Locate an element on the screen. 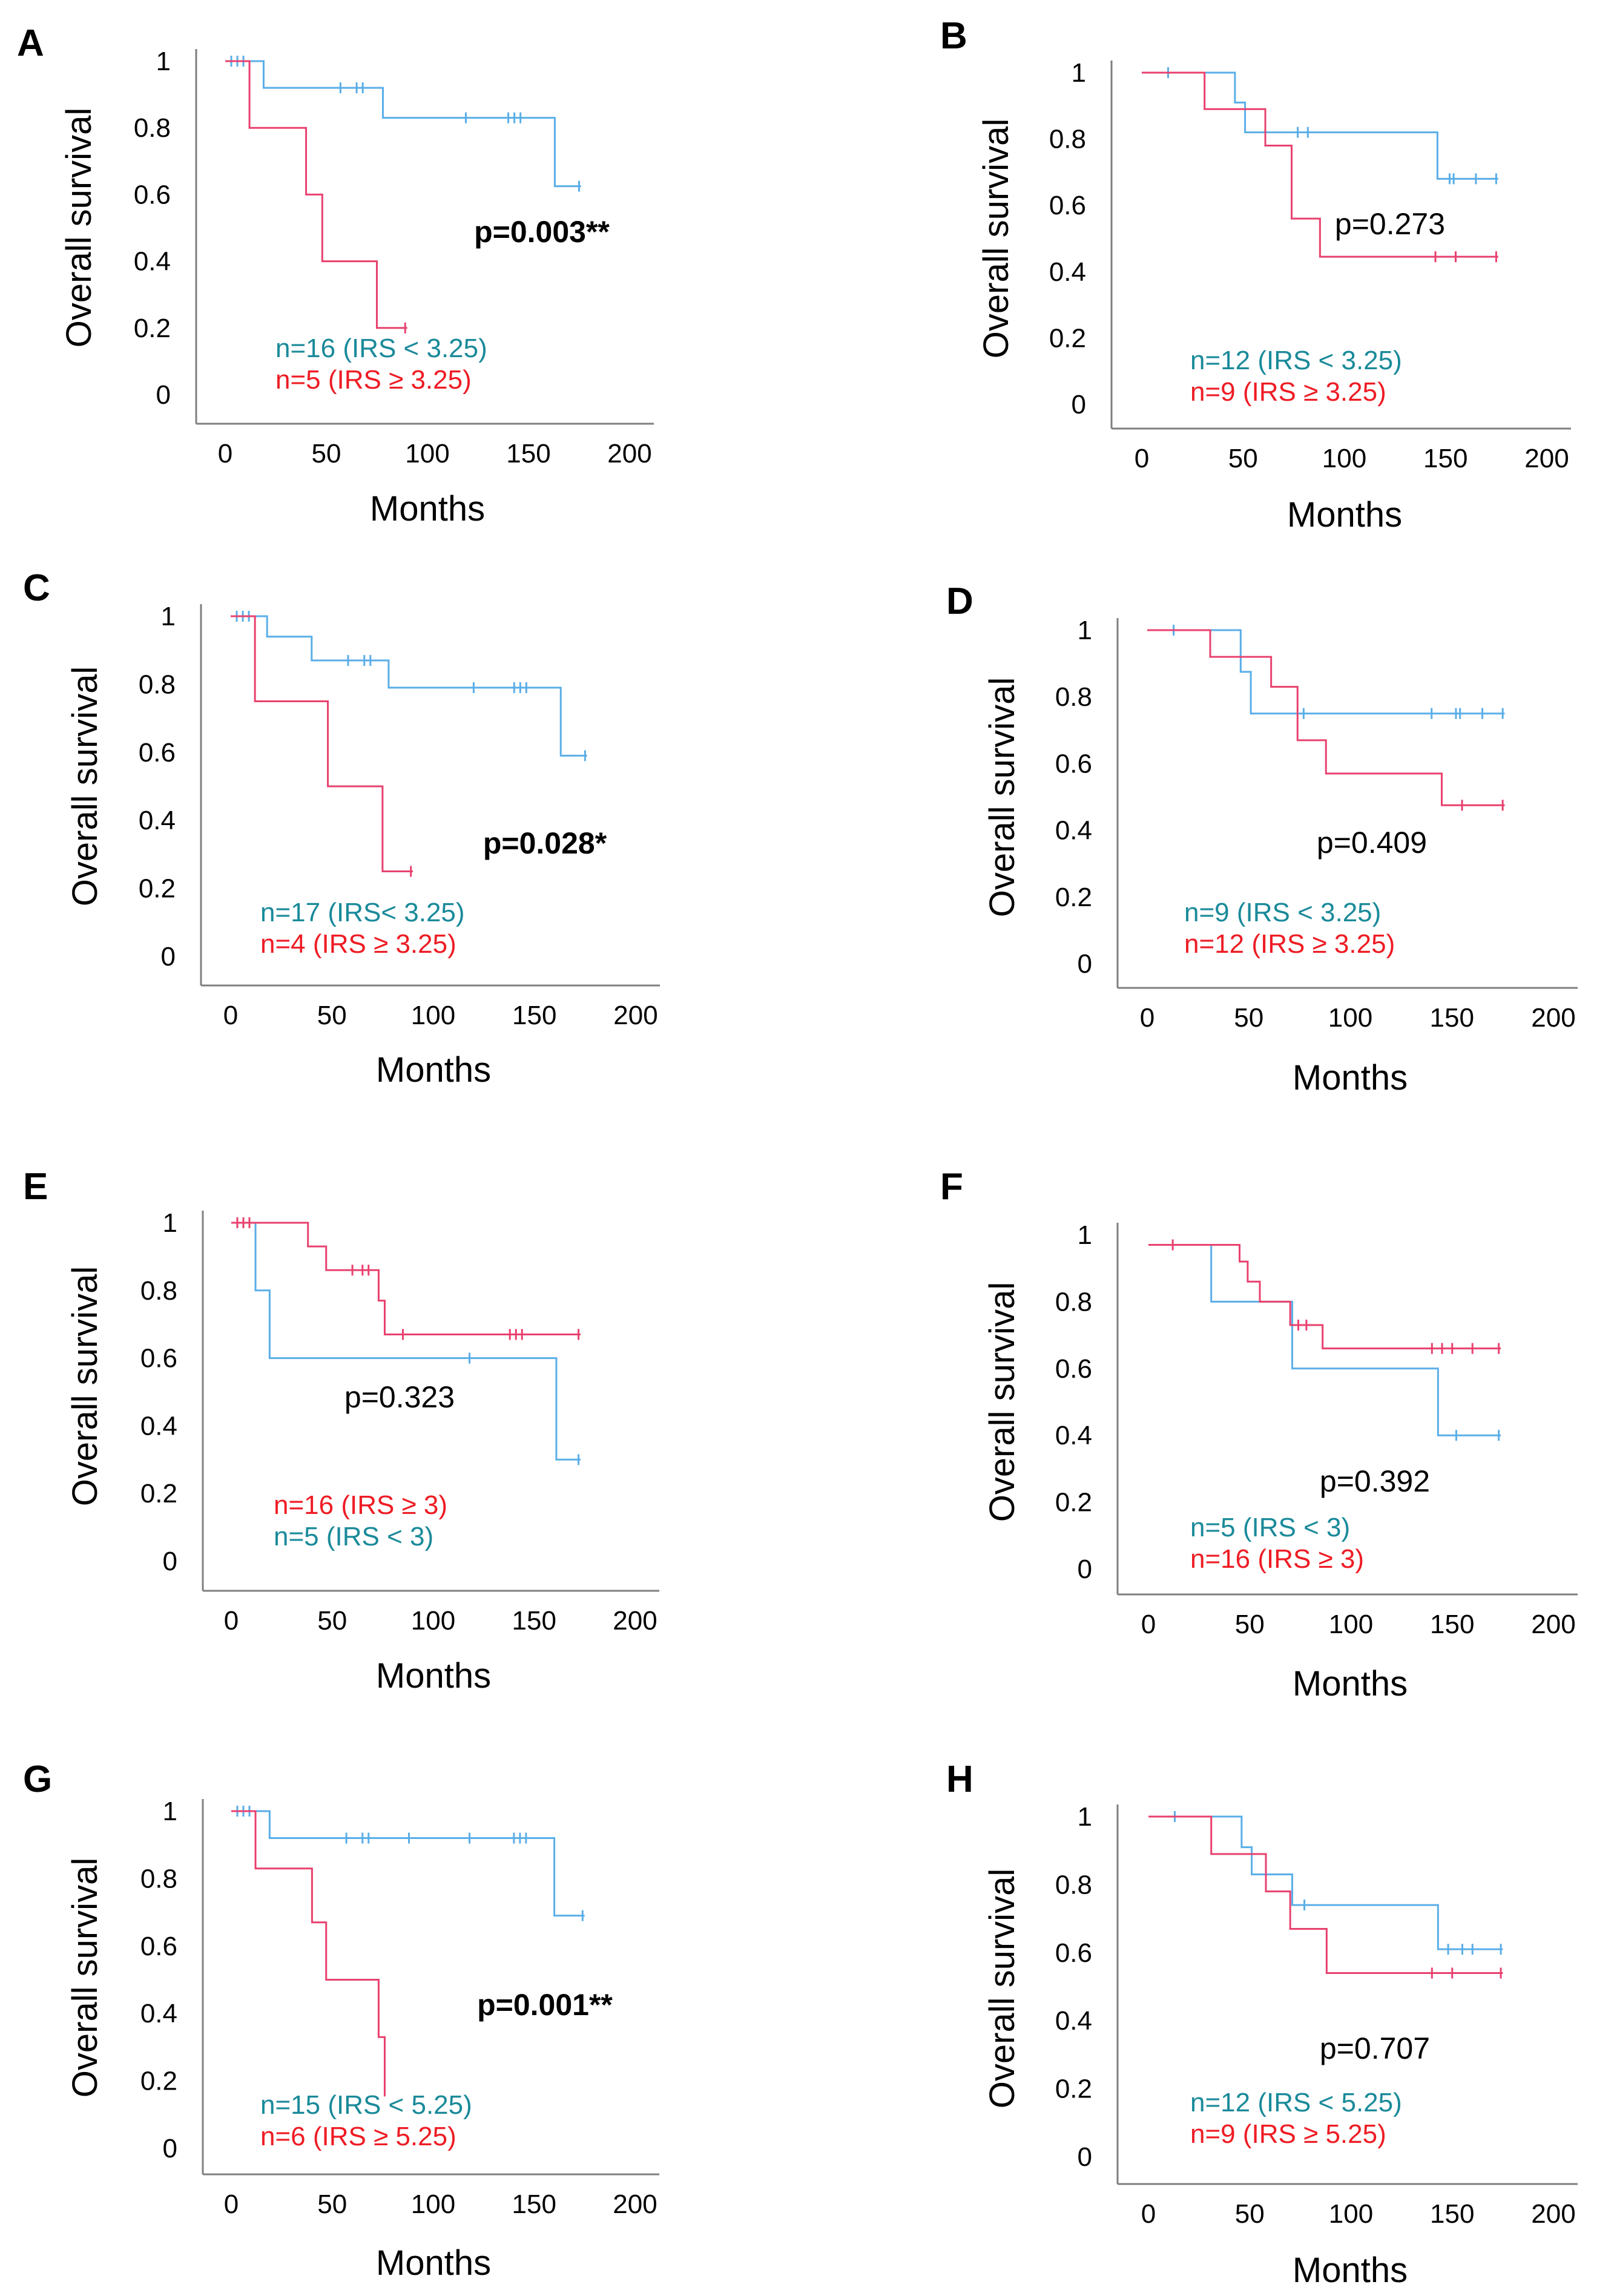 The height and width of the screenshot is (2296, 1614). panel-letter: F is located at coordinates (951, 1187).